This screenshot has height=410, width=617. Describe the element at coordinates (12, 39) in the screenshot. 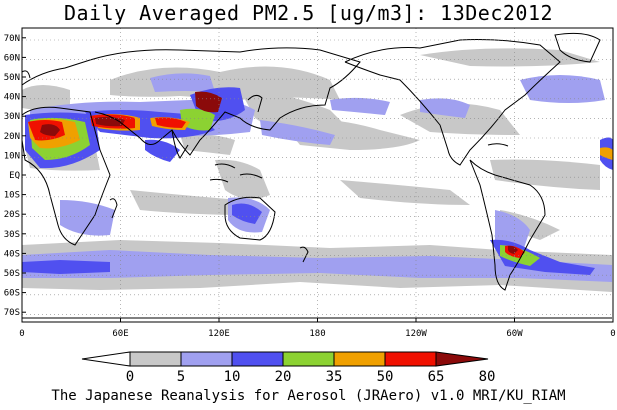

I see `lat-tick-label: 70N` at that location.